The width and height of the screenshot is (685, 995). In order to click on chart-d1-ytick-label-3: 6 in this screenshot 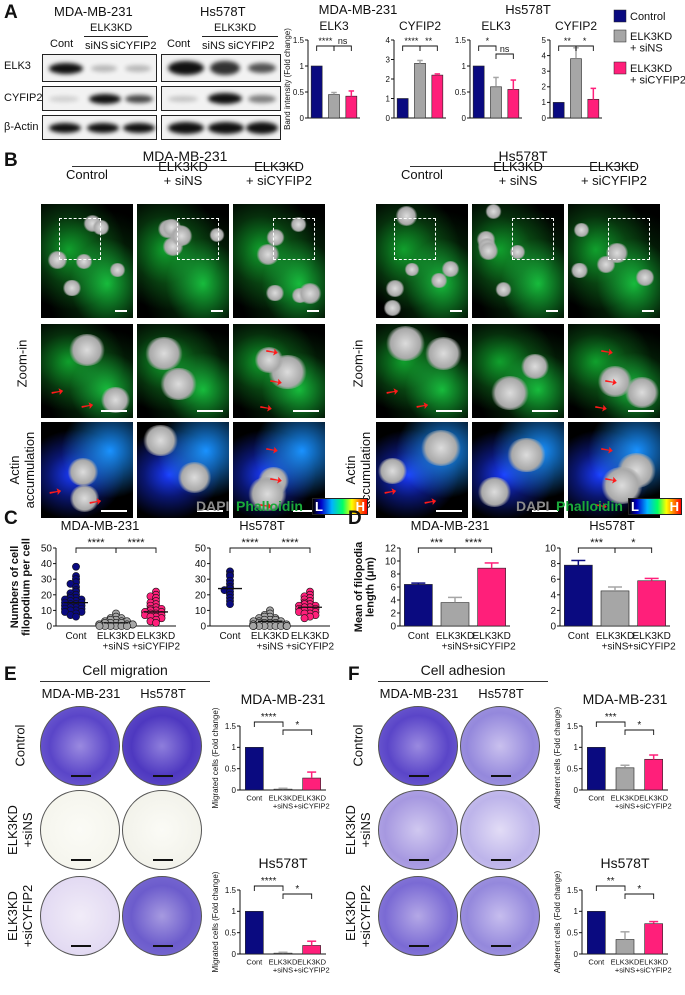, I will do `click(393, 588)`.